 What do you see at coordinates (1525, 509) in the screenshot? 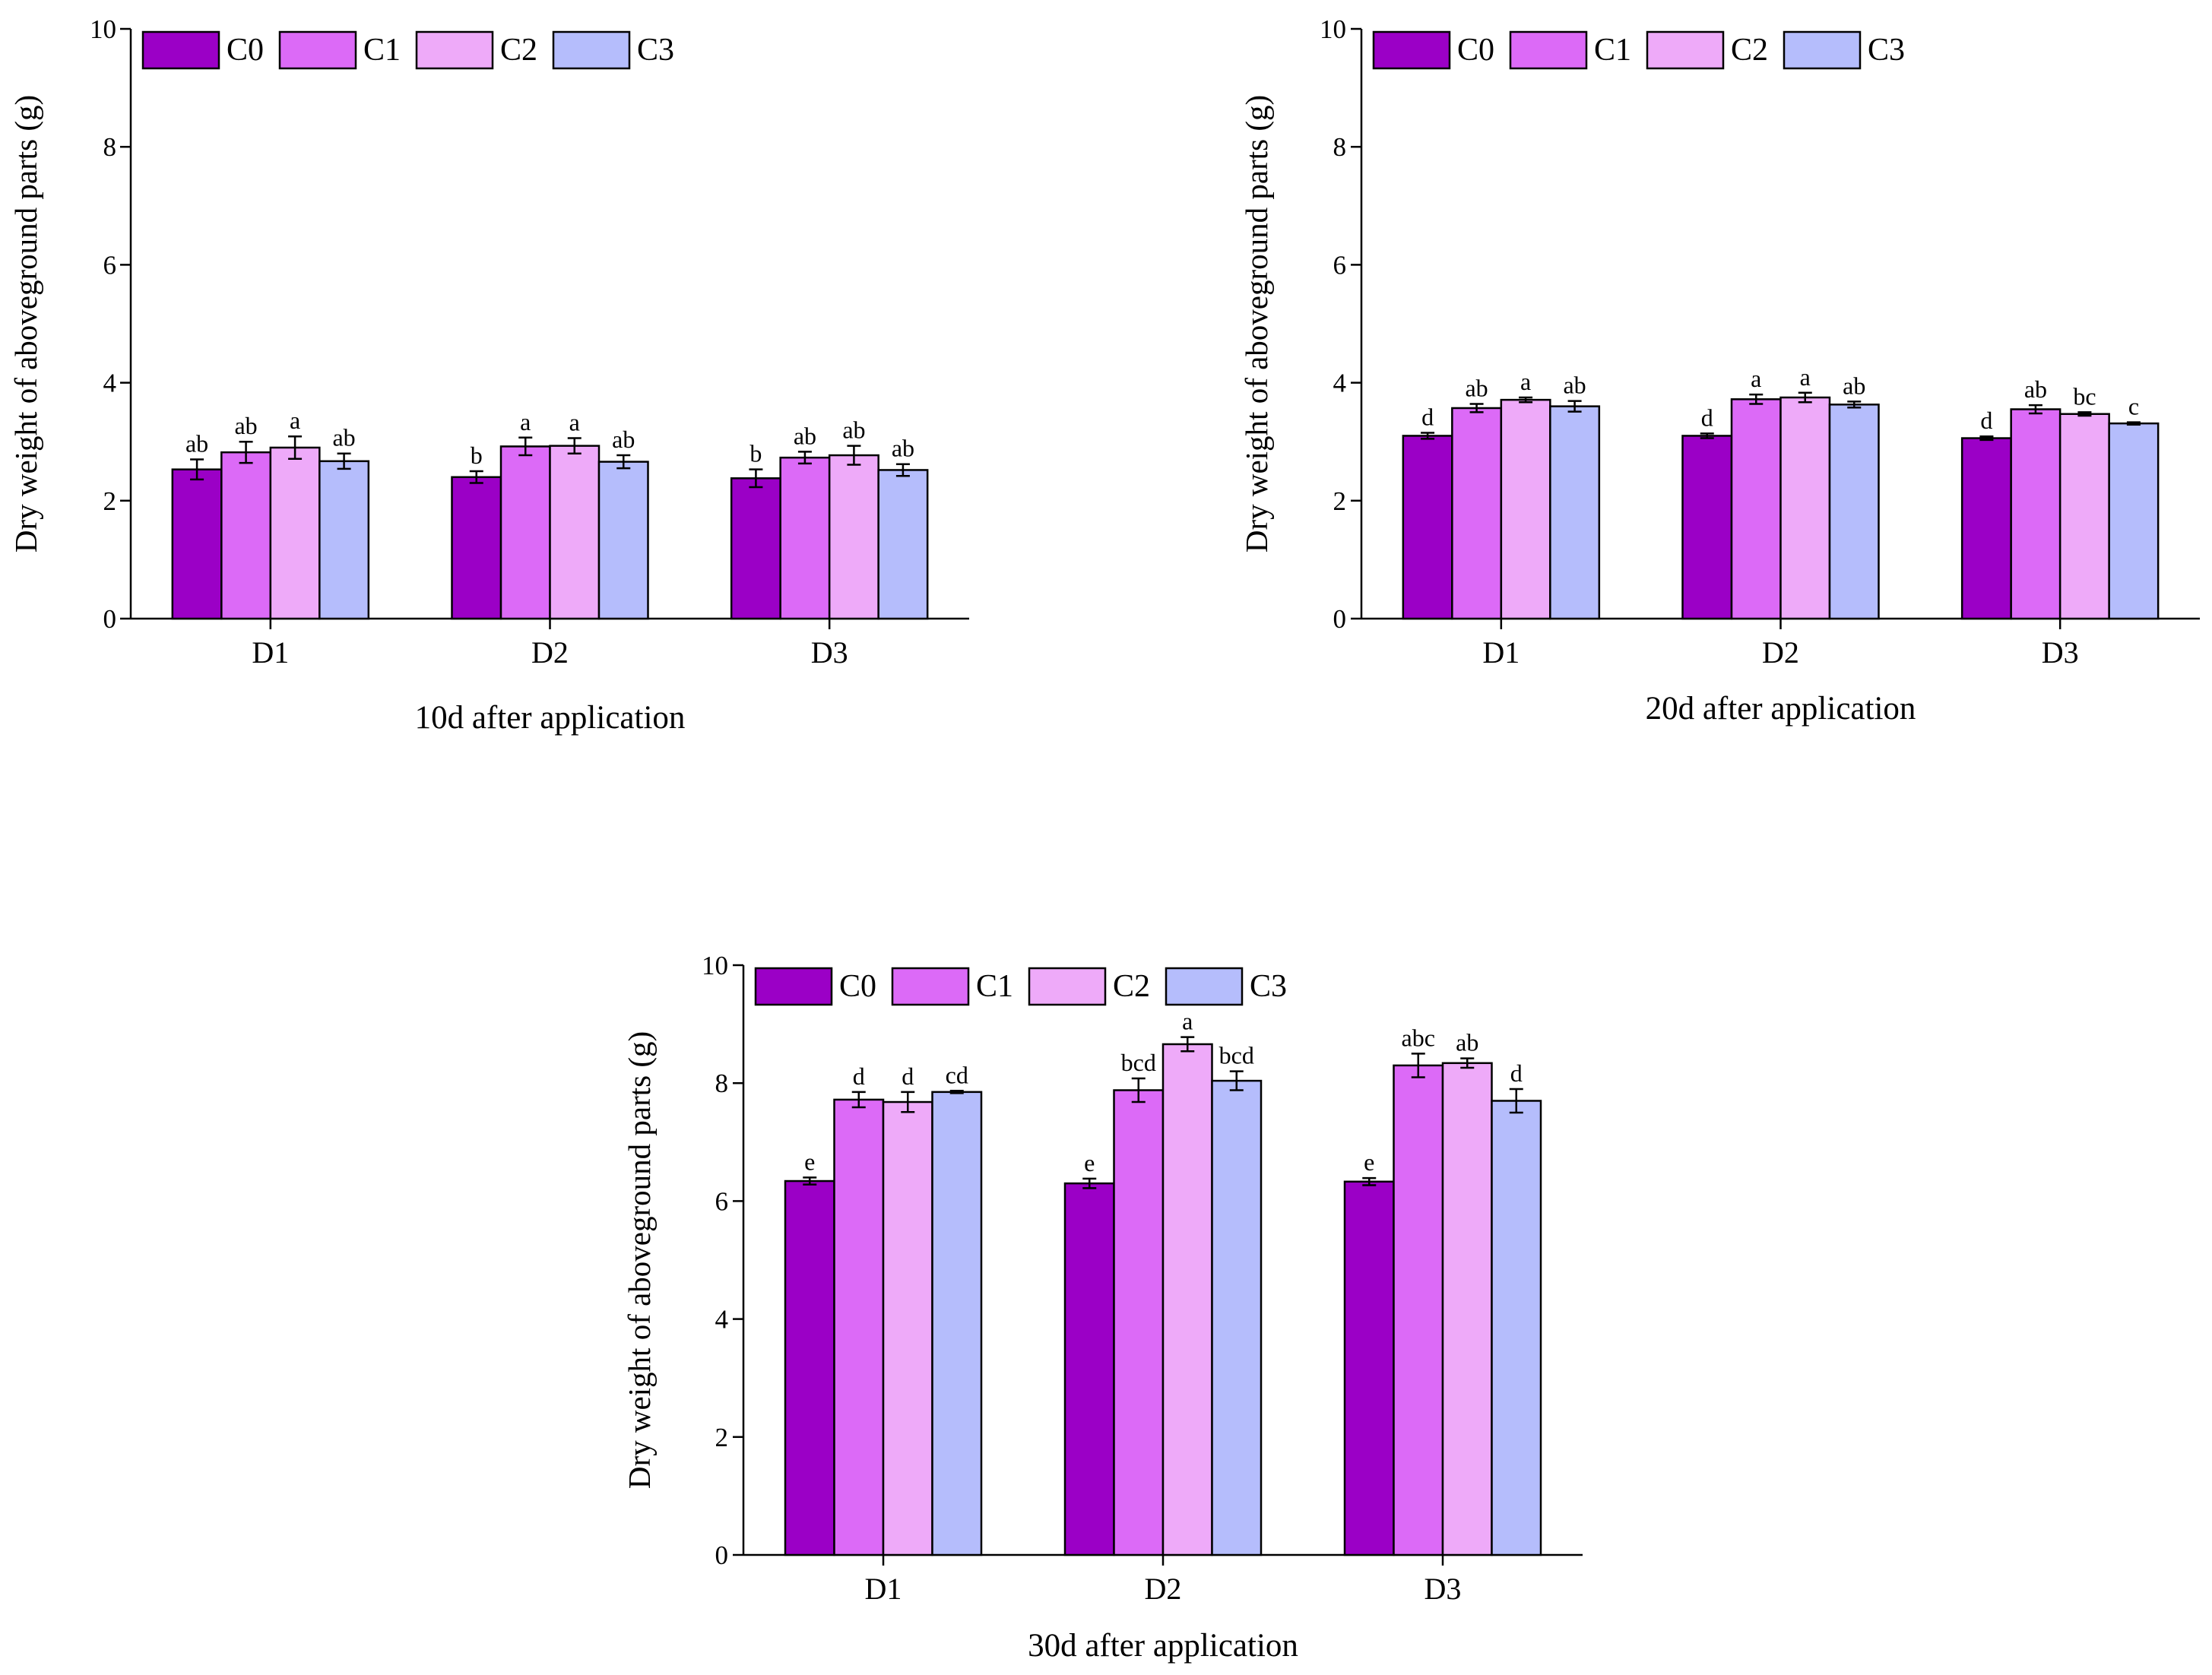
I see `bar-c2-d1` at bounding box center [1525, 509].